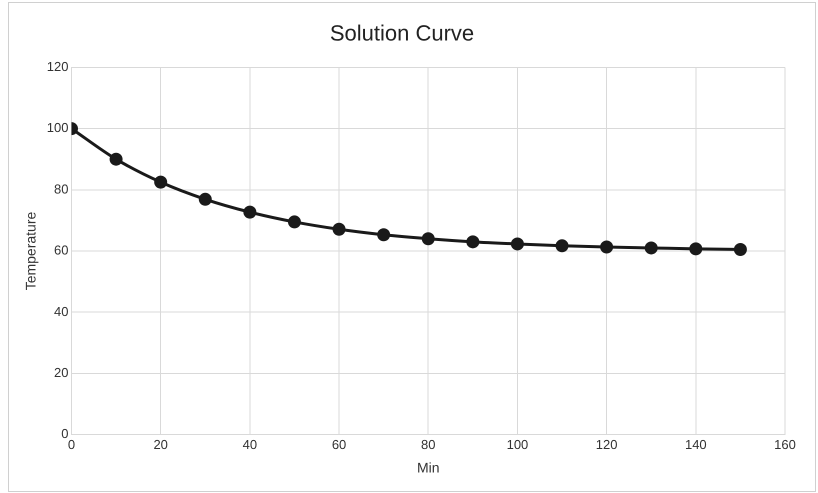 This screenshot has width=818, height=493. I want to click on x-tick-label: 160, so click(785, 444).